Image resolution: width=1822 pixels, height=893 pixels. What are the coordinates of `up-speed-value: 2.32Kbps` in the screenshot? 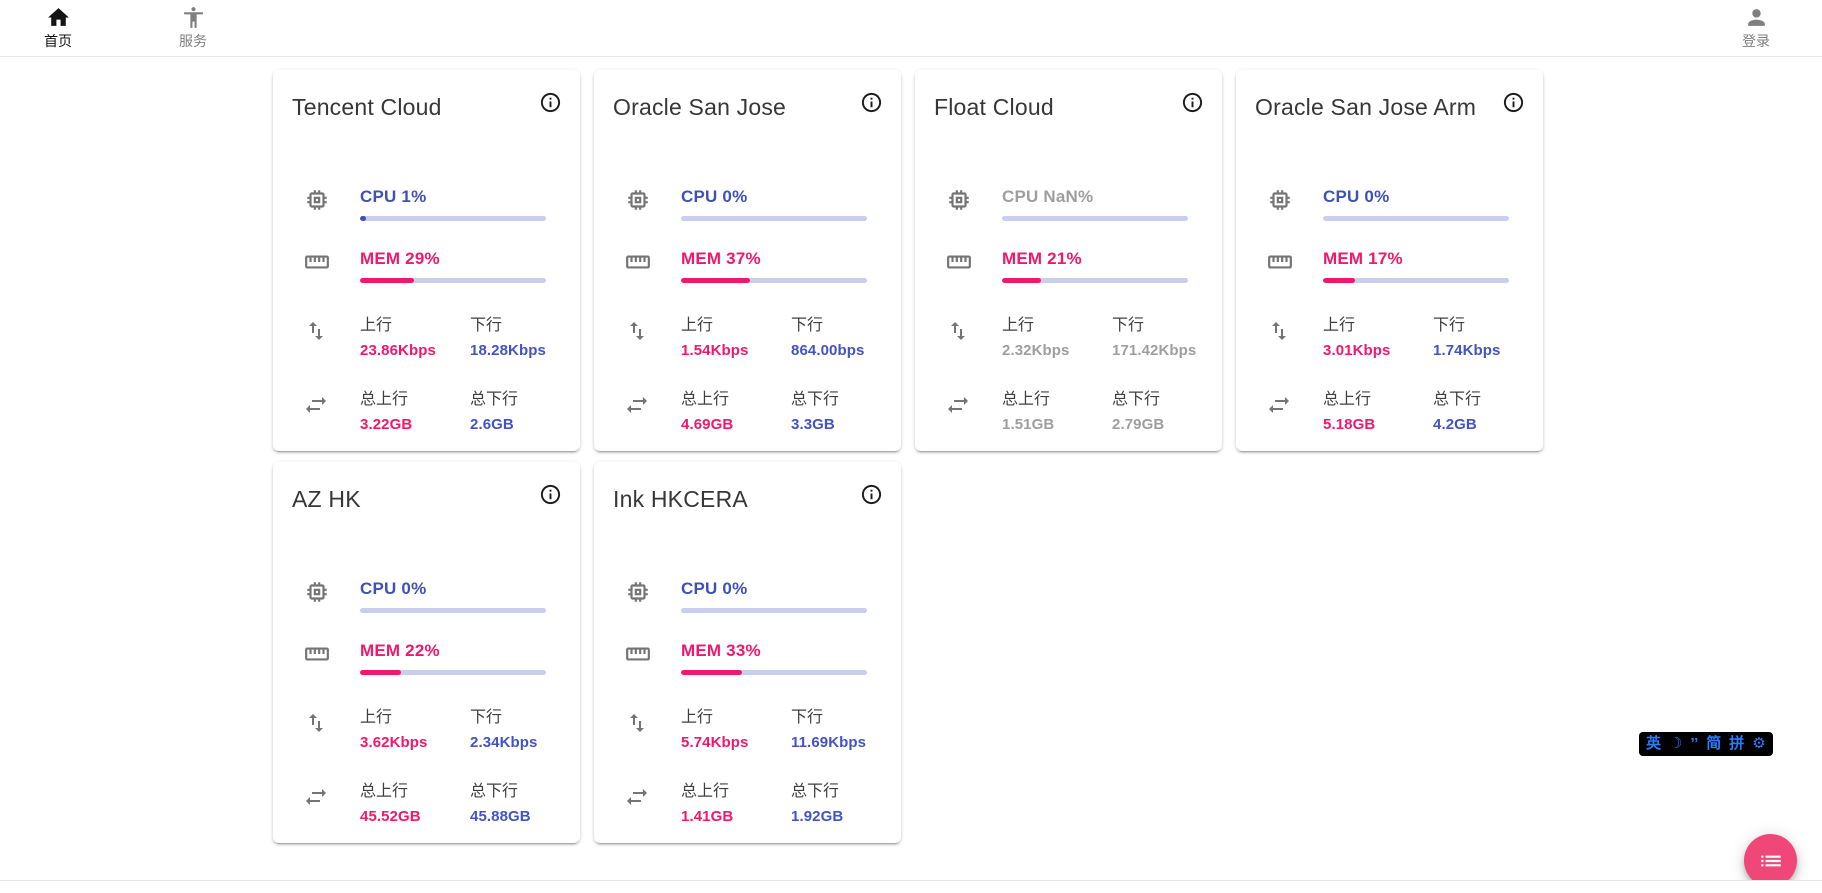 It's located at (1036, 350).